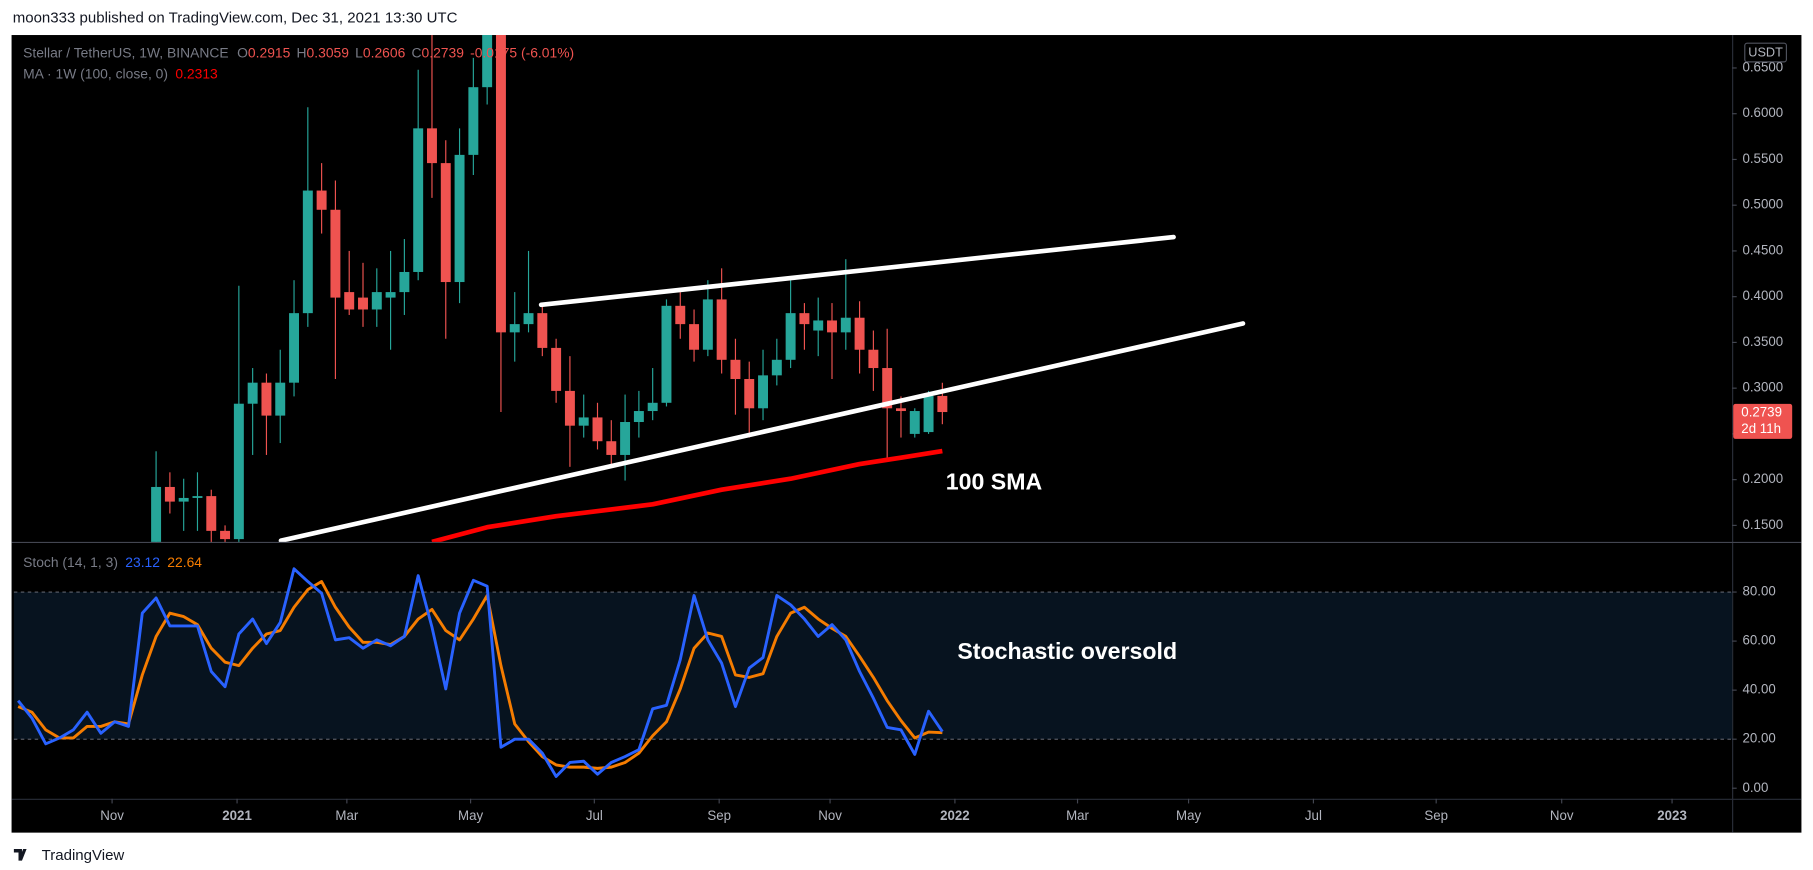  I want to click on y-tick-label: 0.1500, so click(1762, 524).